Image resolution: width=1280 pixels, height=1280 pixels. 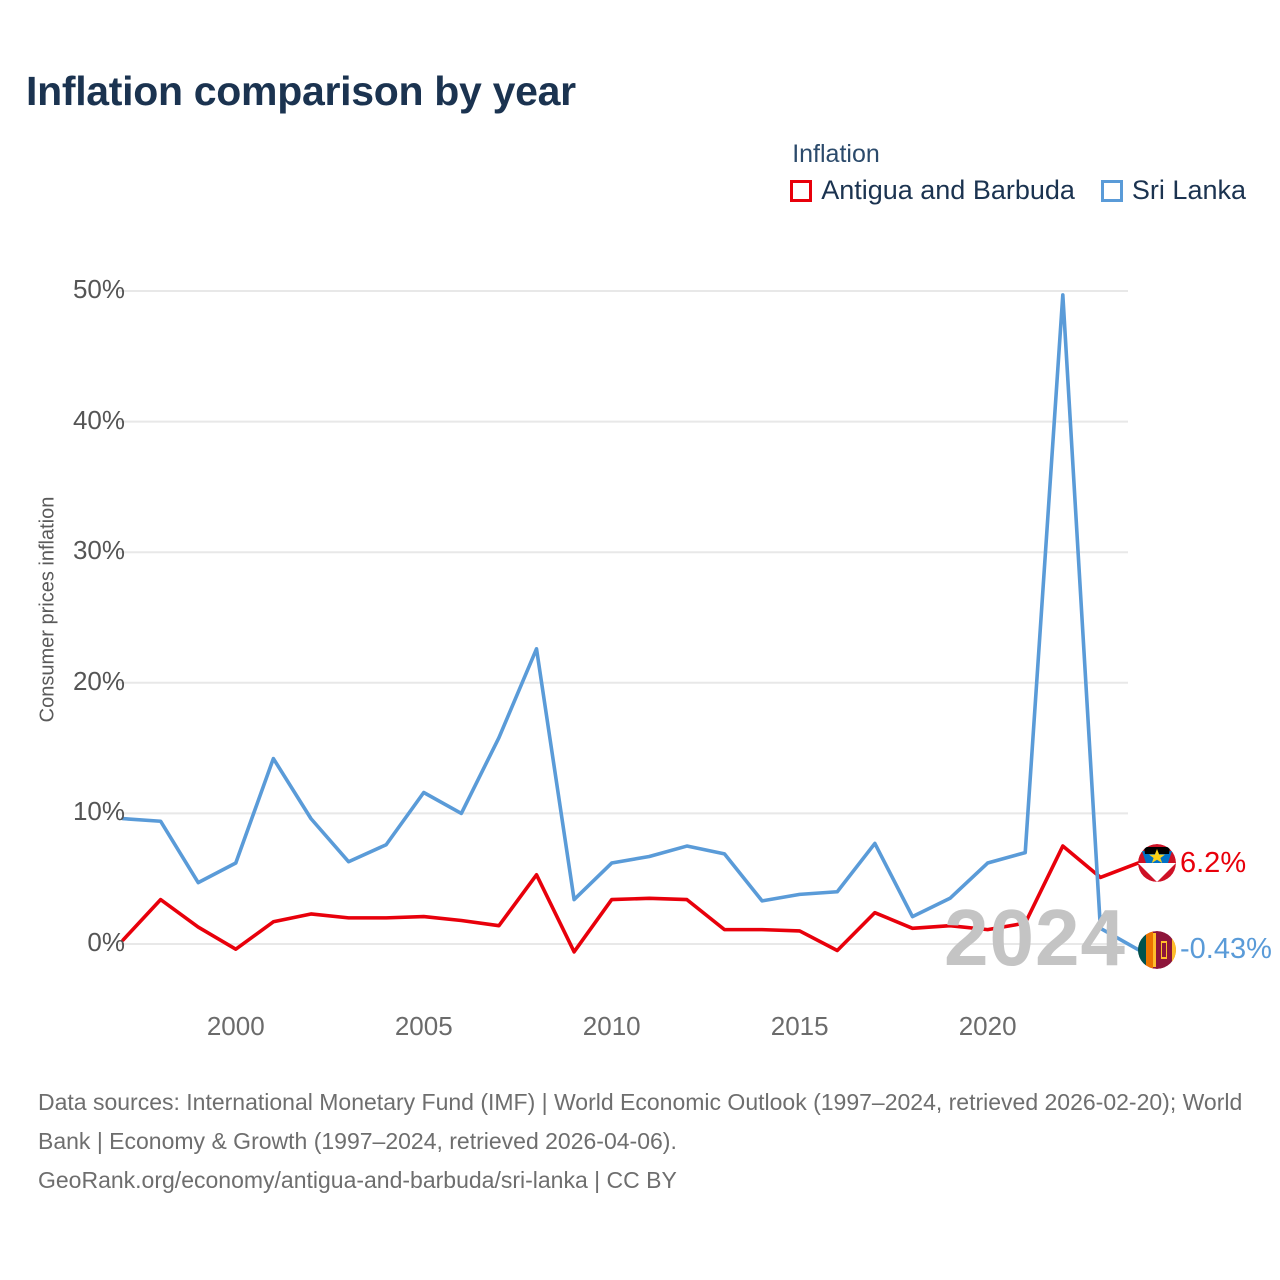 I want to click on page-title: Inflation comparison by year, so click(x=301, y=91).